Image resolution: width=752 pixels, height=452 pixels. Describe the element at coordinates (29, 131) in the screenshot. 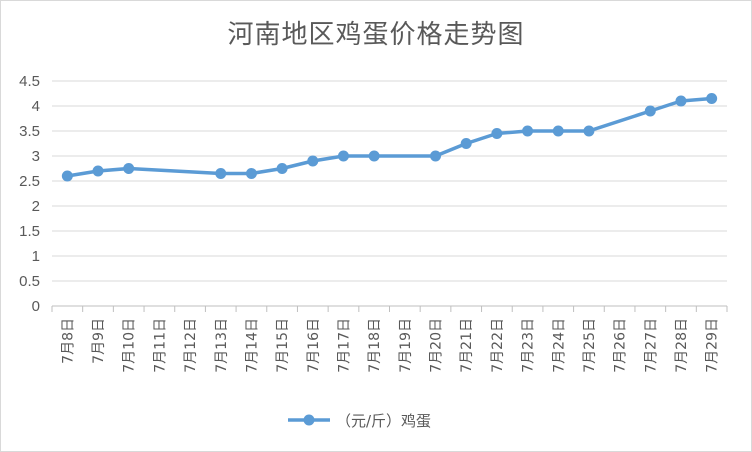

I see `y-tick-label: 3.5` at that location.